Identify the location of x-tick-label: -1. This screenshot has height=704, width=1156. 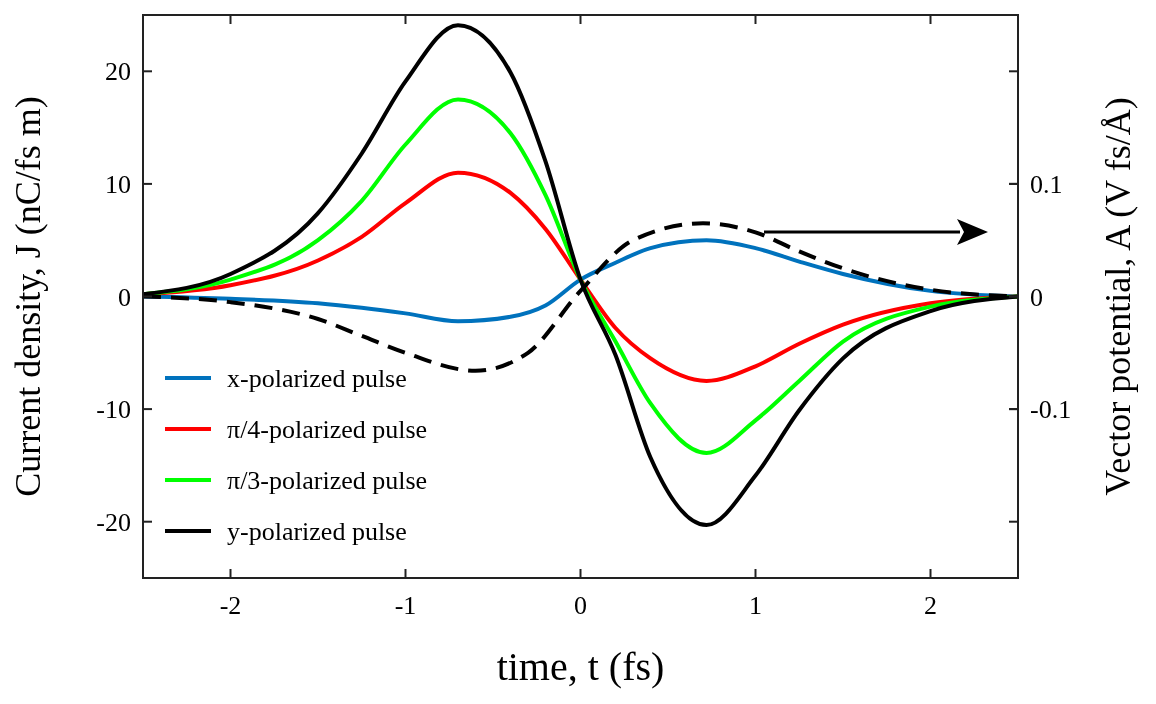
(405, 605).